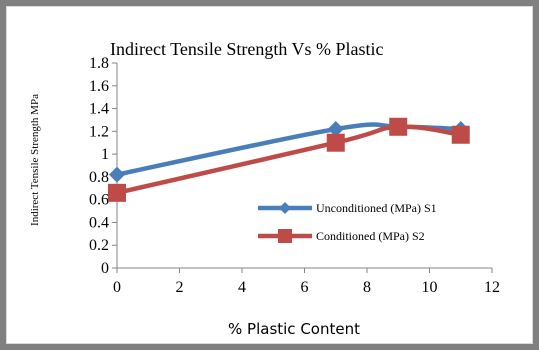  I want to click on legend-label: Conditioned (MPa) S2, so click(370, 236).